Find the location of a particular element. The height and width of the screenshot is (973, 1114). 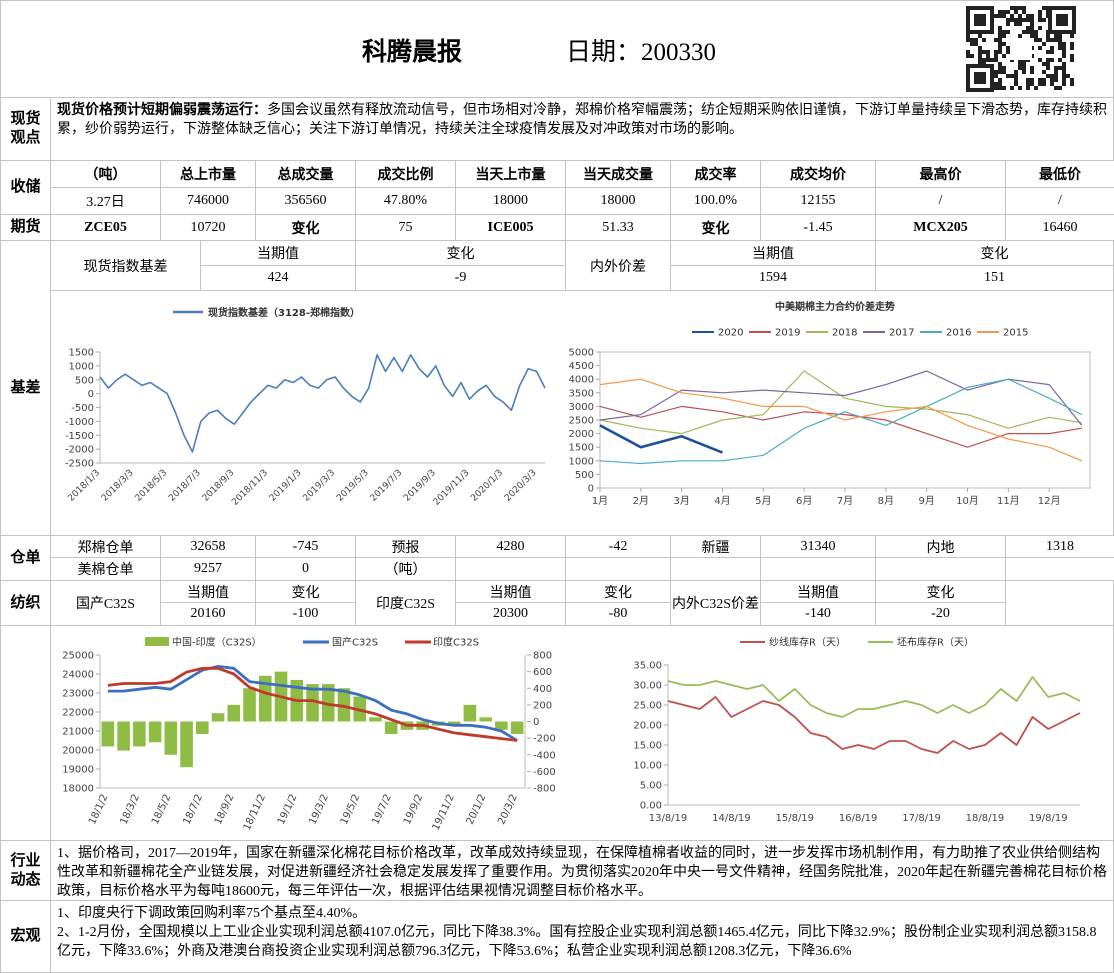

column-header: 最低价 is located at coordinates (1059, 174).